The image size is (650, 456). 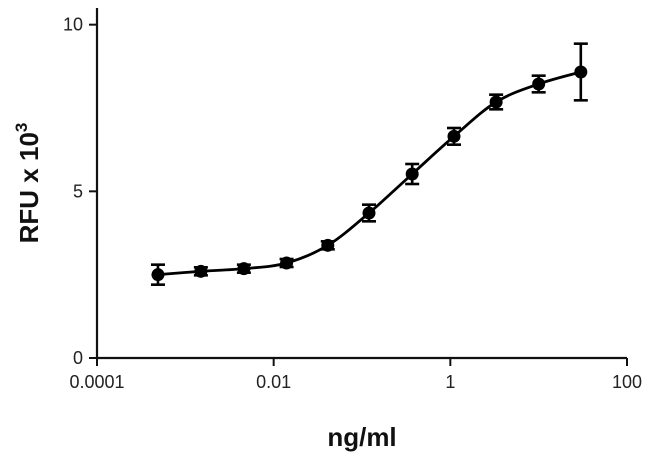 What do you see at coordinates (96, 382) in the screenshot?
I see `x-tick-label: 0.0001` at bounding box center [96, 382].